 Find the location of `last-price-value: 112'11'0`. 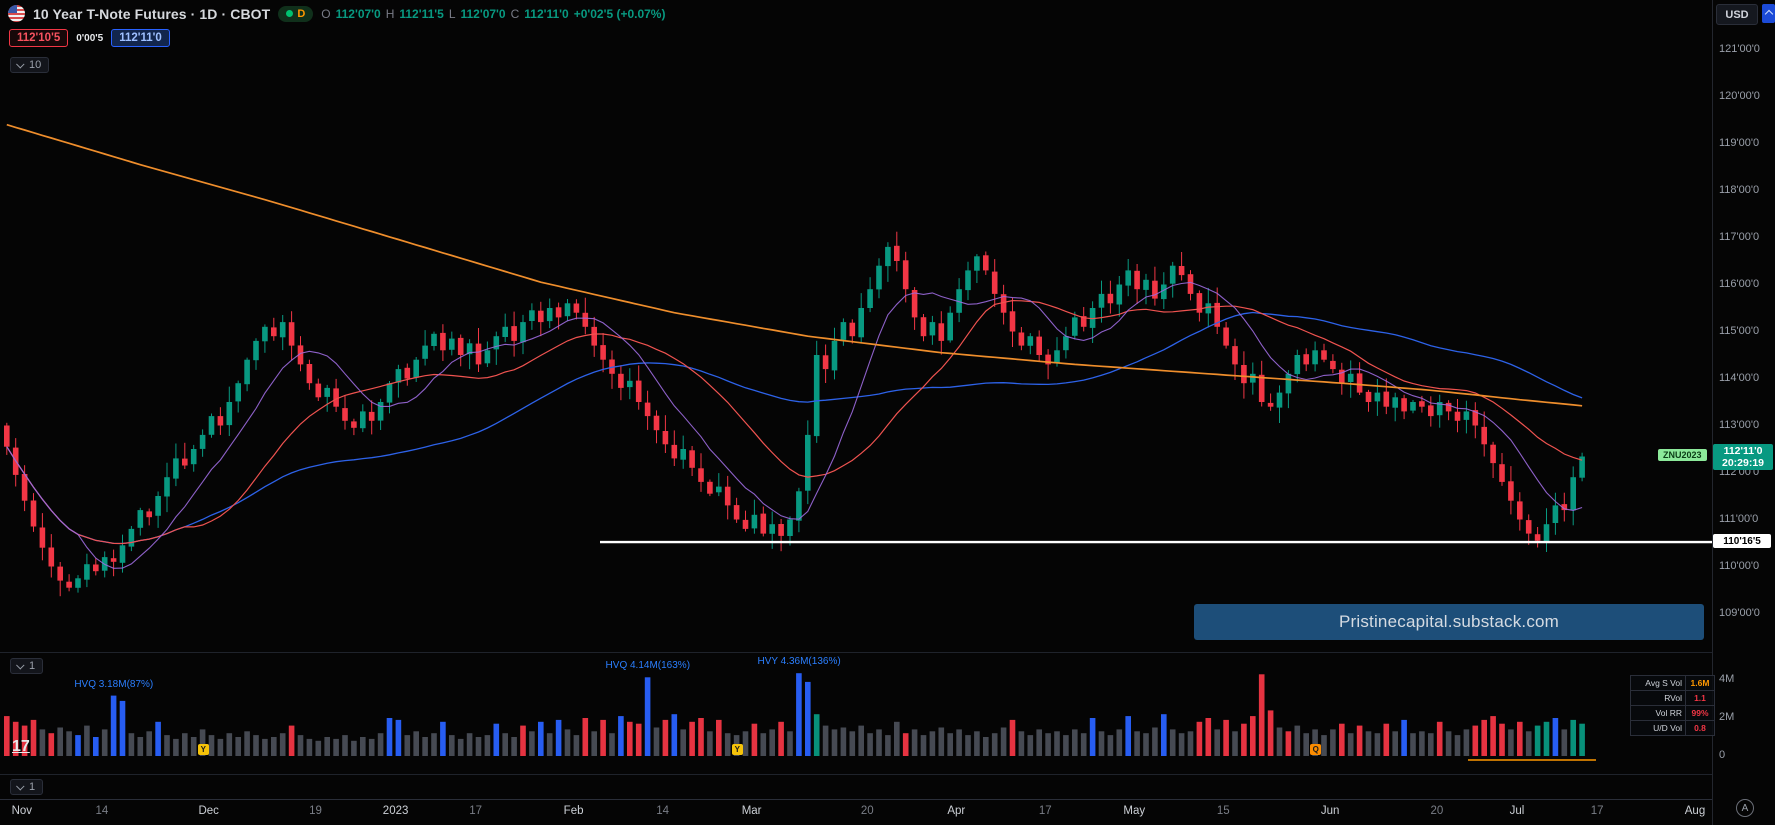

last-price-value: 112'11'0 is located at coordinates (1743, 451).